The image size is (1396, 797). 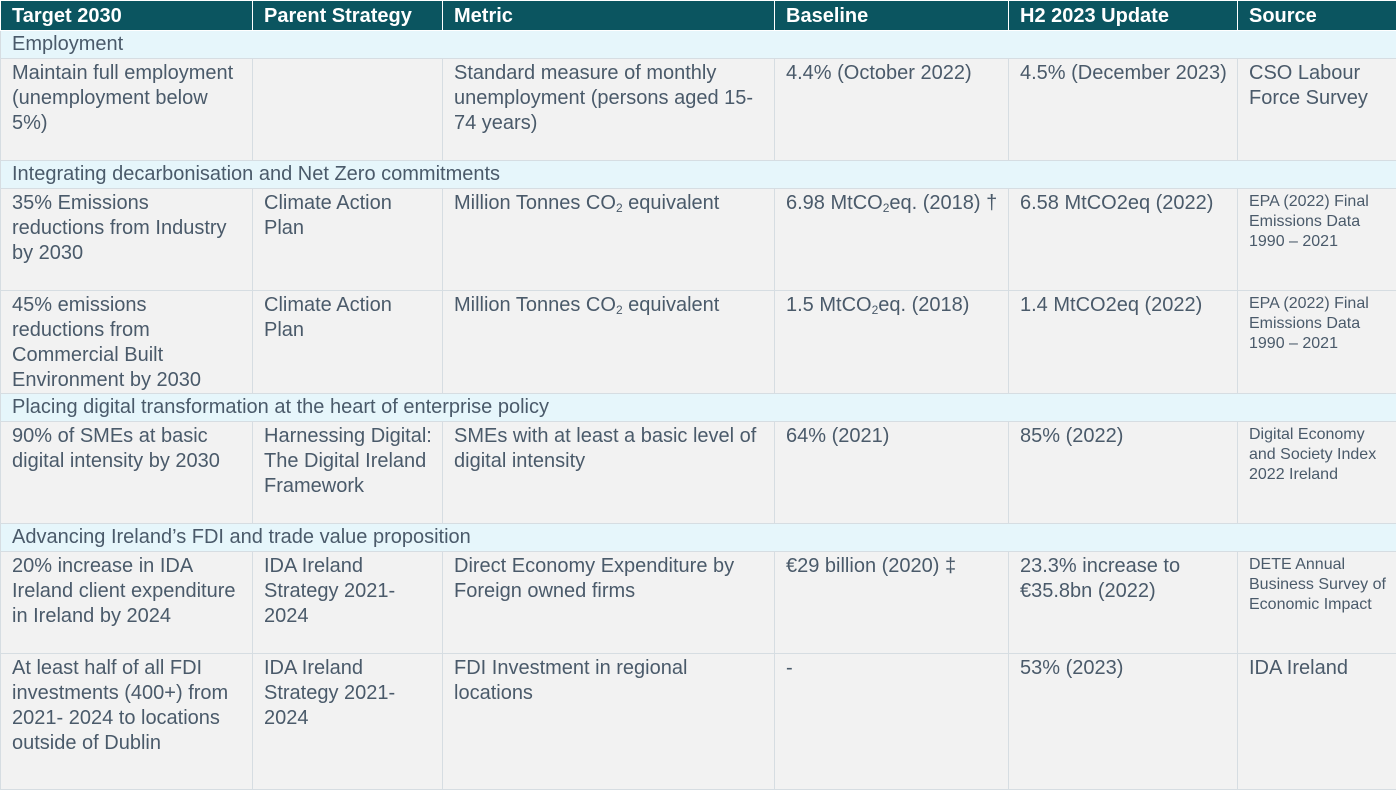 I want to click on section-label: Employment, so click(x=698, y=44).